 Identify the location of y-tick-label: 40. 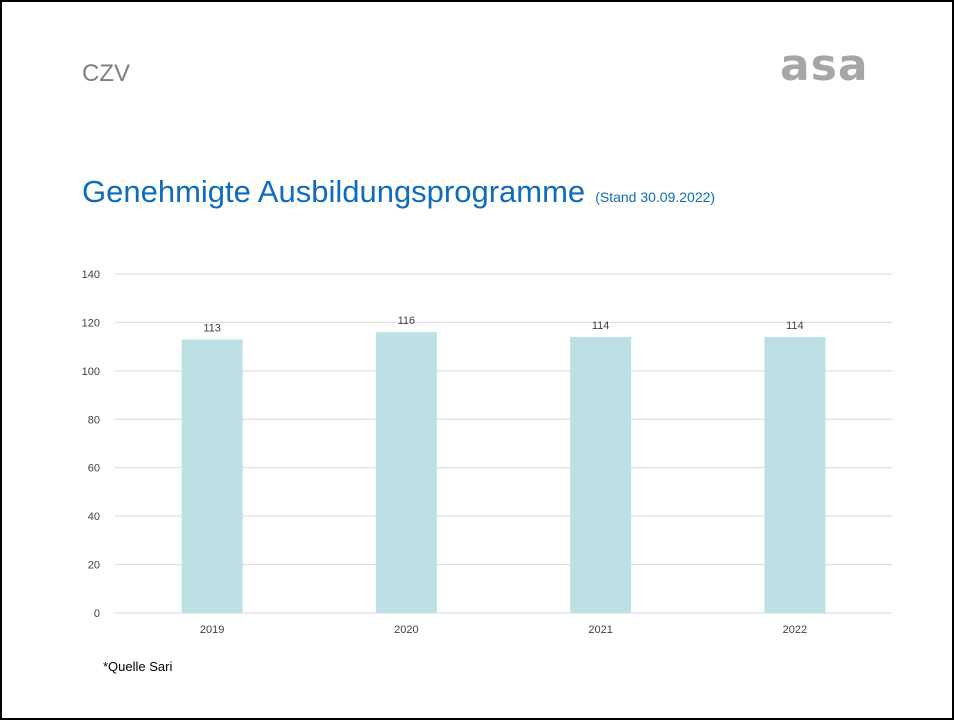
(94, 517).